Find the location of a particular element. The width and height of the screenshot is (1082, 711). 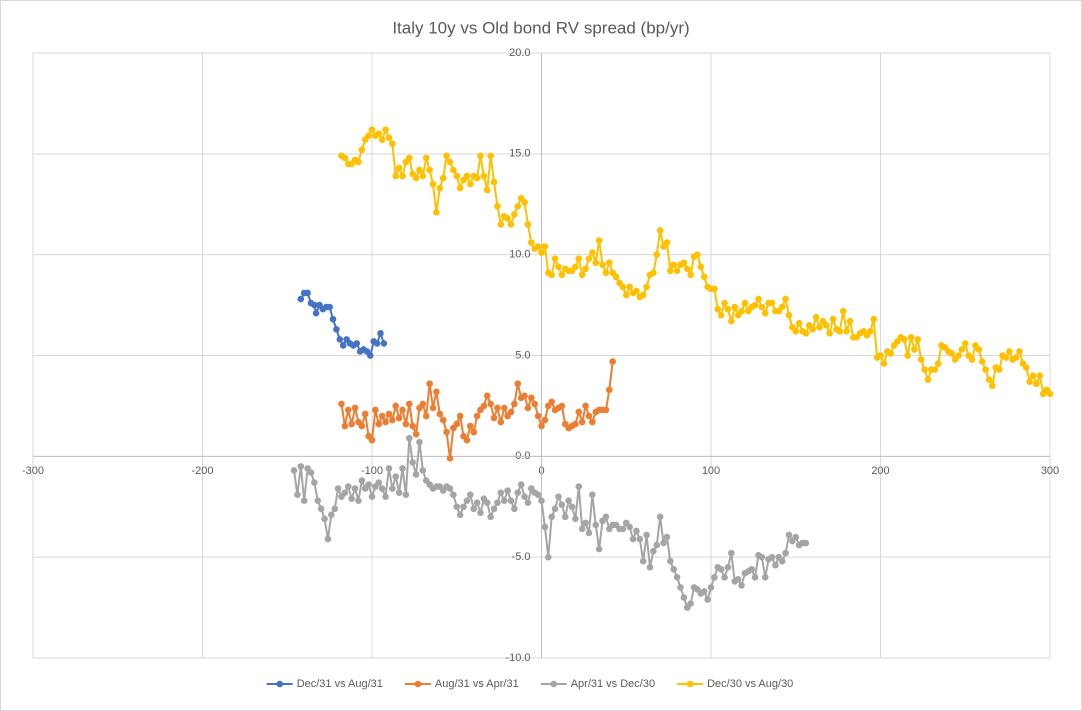

legend-label: Dec/30 vs Aug/30 is located at coordinates (750, 684).